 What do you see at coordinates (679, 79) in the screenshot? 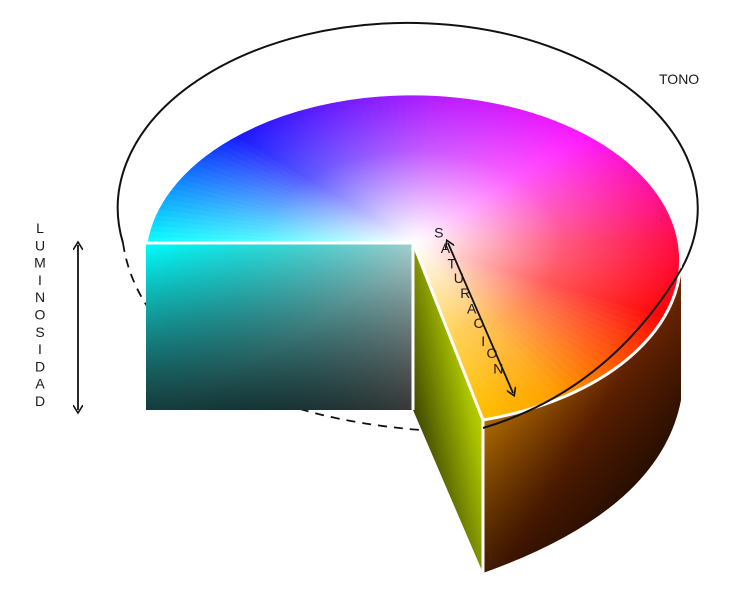
I see `hue-label: TONO` at bounding box center [679, 79].